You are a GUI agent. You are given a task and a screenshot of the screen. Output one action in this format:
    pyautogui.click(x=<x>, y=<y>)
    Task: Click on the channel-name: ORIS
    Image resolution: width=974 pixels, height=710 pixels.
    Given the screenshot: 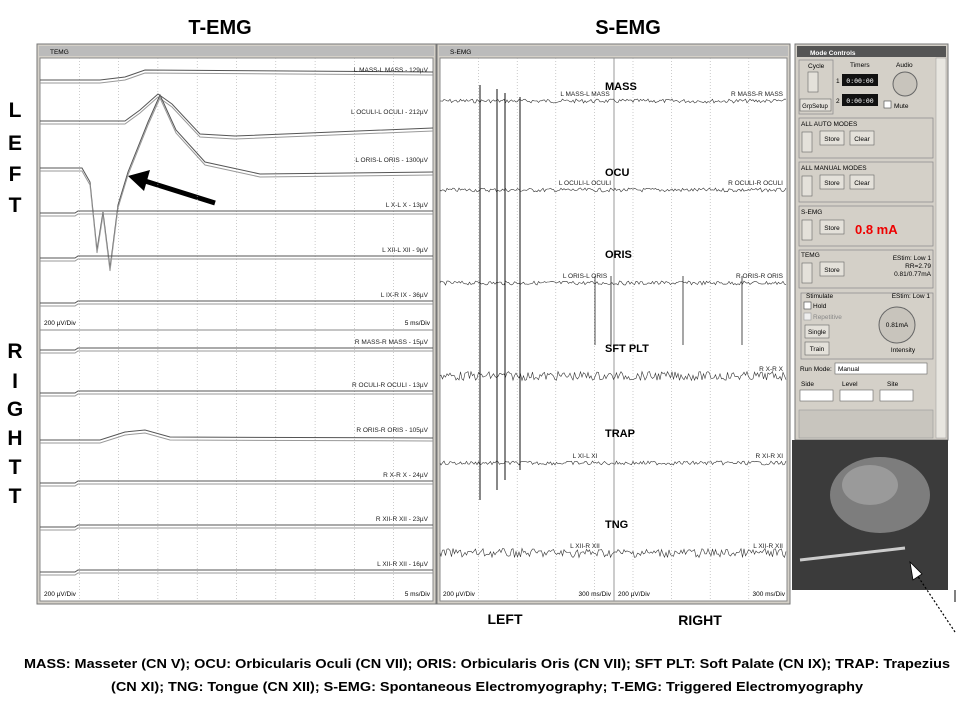 What is the action you would take?
    pyautogui.click(x=618, y=255)
    